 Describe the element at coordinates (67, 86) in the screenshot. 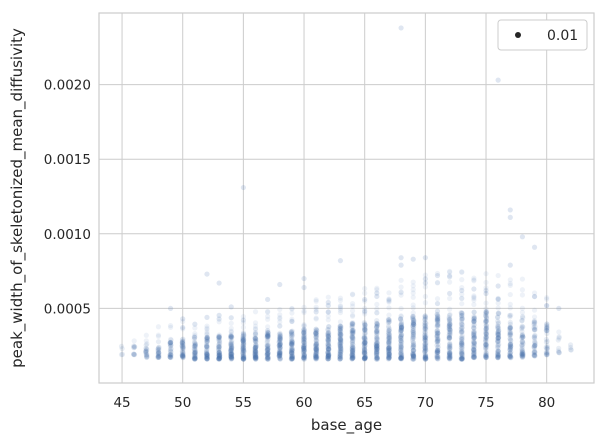

I see `y-tick-label: 0.0020` at that location.